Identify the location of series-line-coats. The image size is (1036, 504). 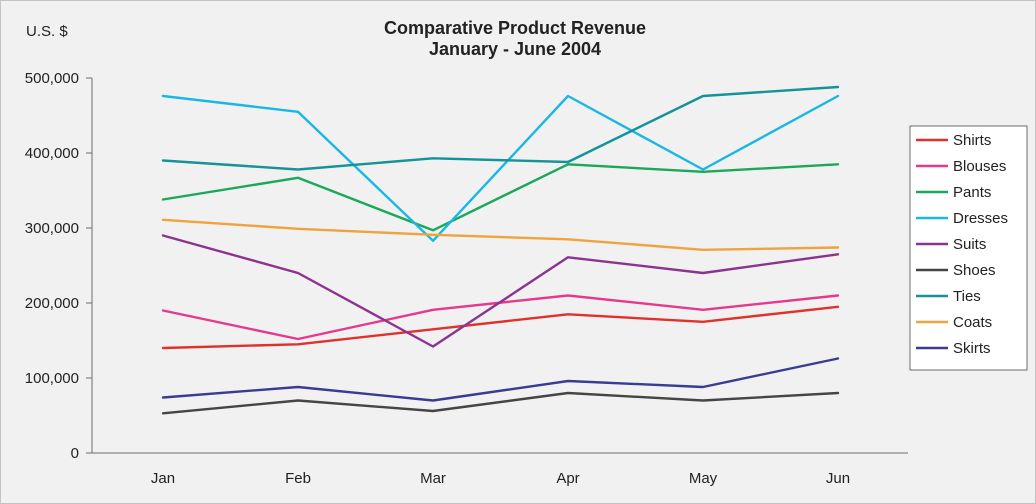
(500, 235).